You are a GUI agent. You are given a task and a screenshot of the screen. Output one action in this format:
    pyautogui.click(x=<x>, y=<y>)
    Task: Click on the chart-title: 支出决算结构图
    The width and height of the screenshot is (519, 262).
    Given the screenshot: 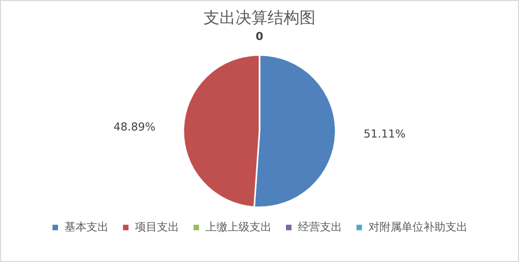 What is the action you would take?
    pyautogui.click(x=260, y=17)
    